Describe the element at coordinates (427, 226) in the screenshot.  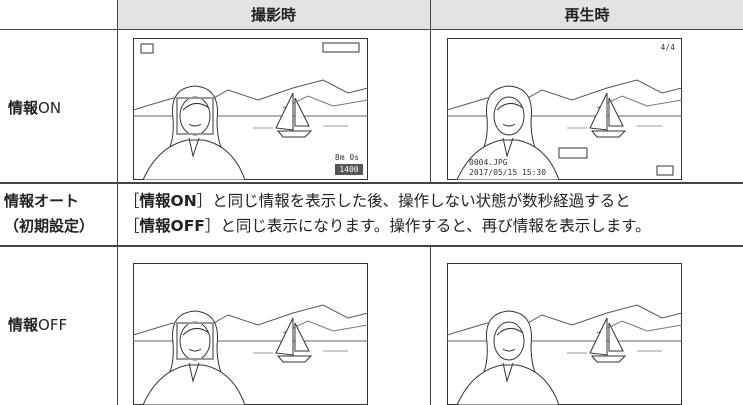
I see `text: ］と同じ表示になります。操作すると、再び情報を表示します。` at that location.